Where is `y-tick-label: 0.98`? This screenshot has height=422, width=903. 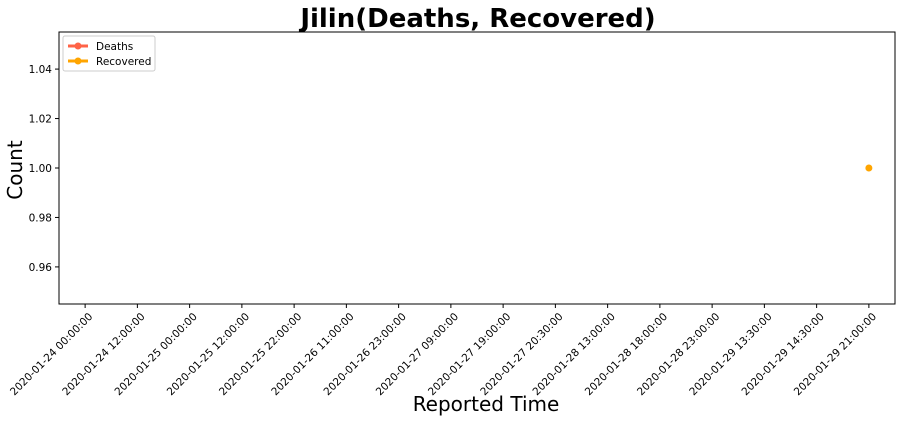 y-tick-label: 0.98 is located at coordinates (40, 218).